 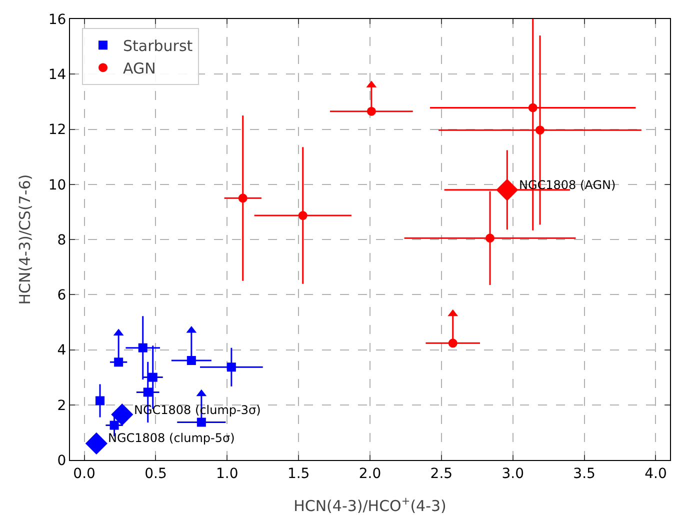 What do you see at coordinates (584, 474) in the screenshot?
I see `x-tick-label: 3.5` at bounding box center [584, 474].